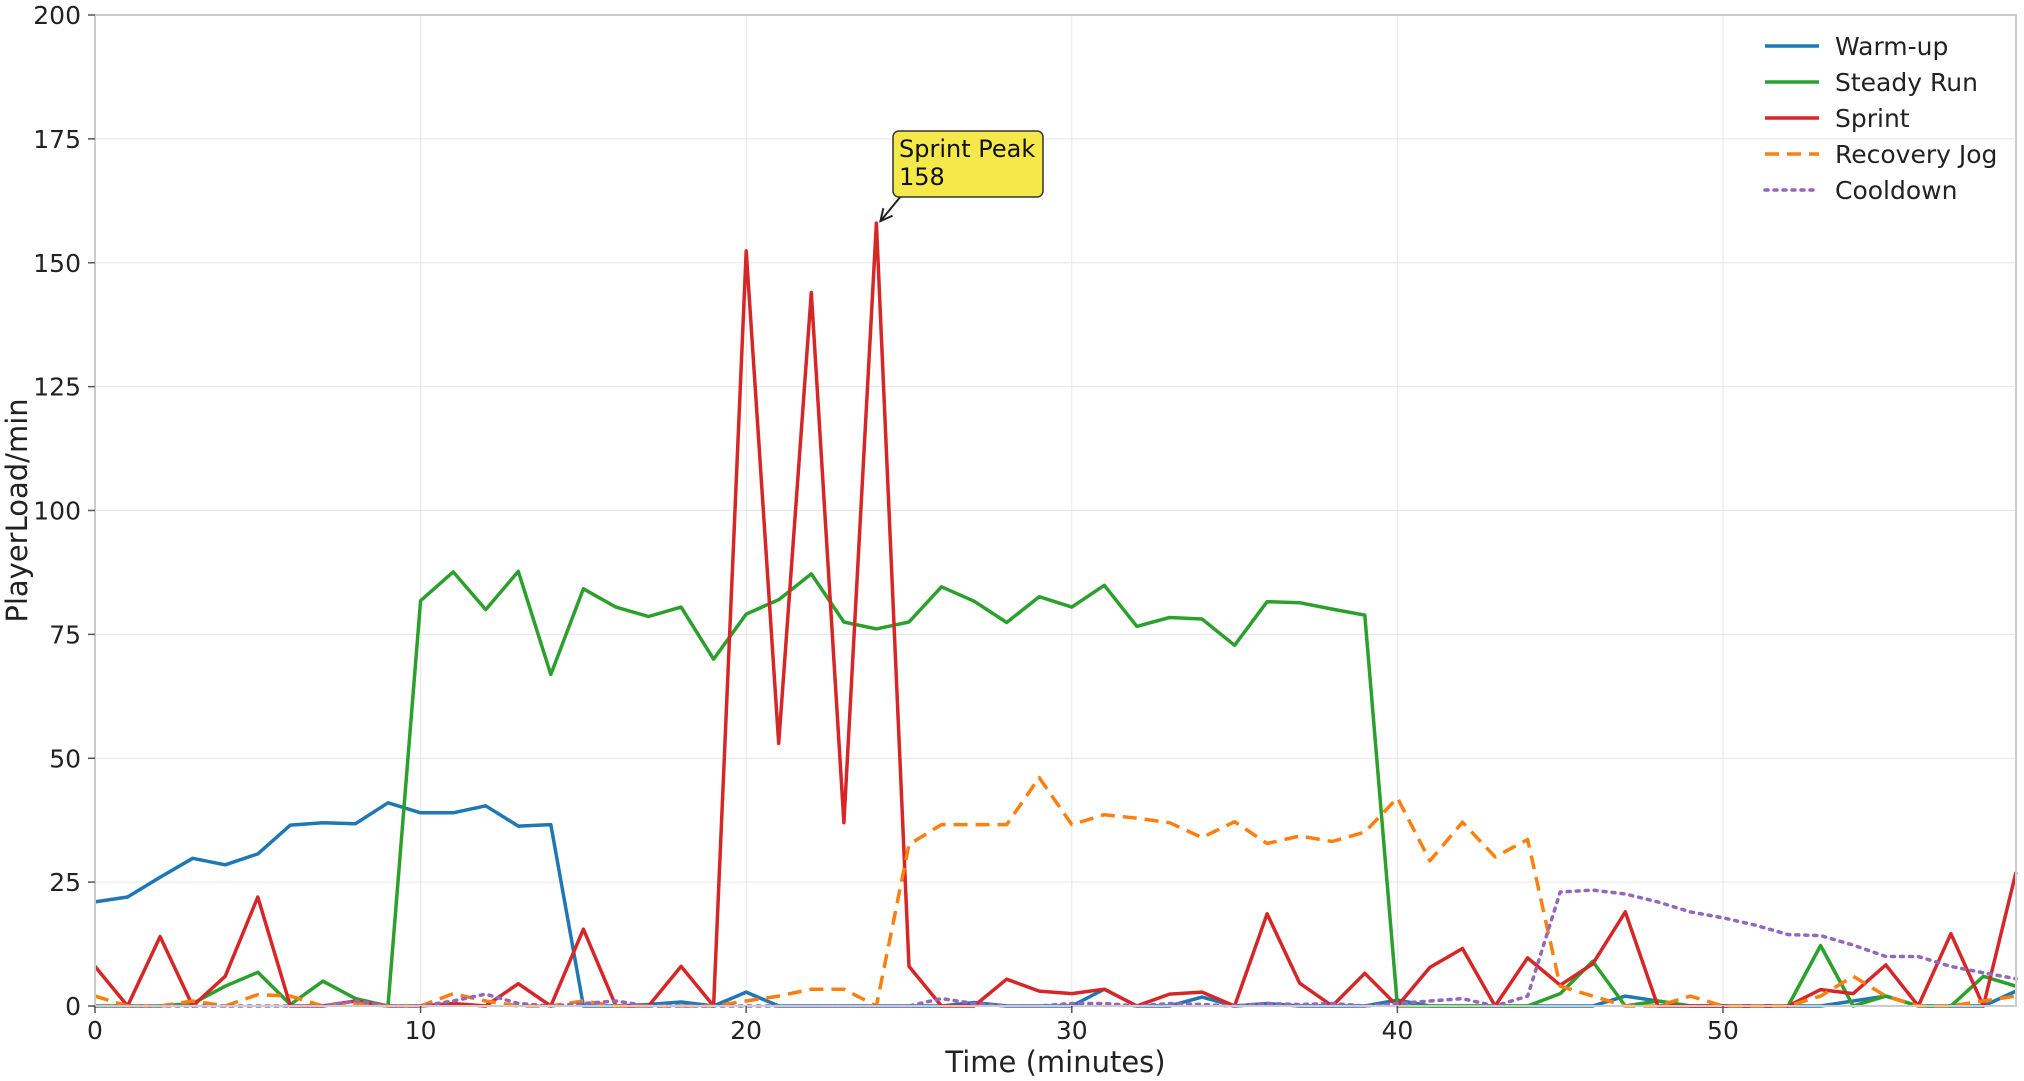 This screenshot has height=1081, width=2024. I want to click on y-tick-label: 50, so click(65, 758).